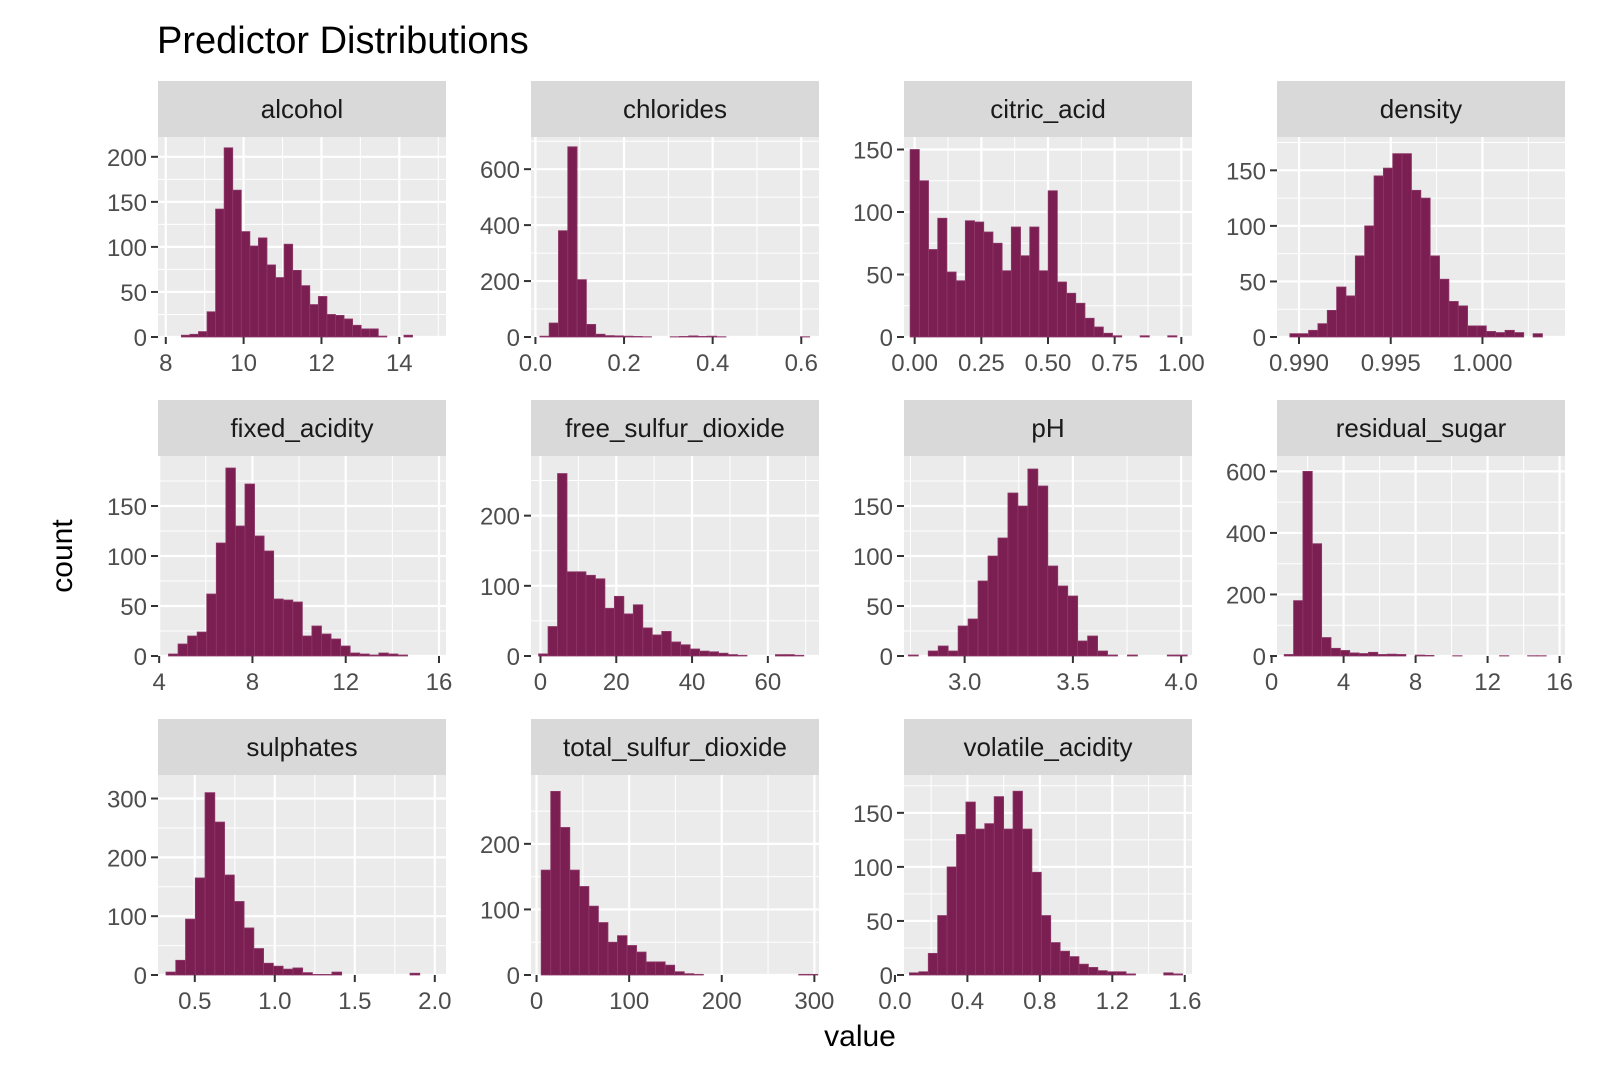  Describe the element at coordinates (914, 363) in the screenshot. I see `x-tick-label: 0.00` at that location.